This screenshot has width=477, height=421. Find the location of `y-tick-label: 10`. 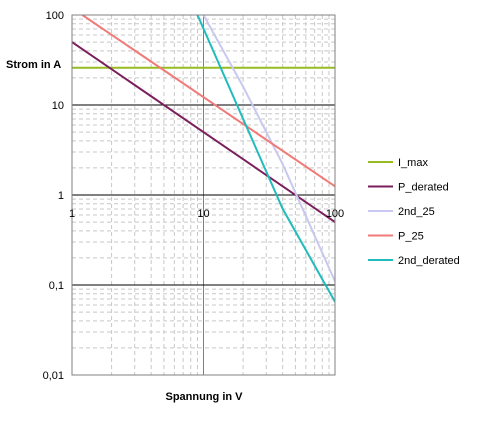

y-tick-label: 10 is located at coordinates (58, 106).